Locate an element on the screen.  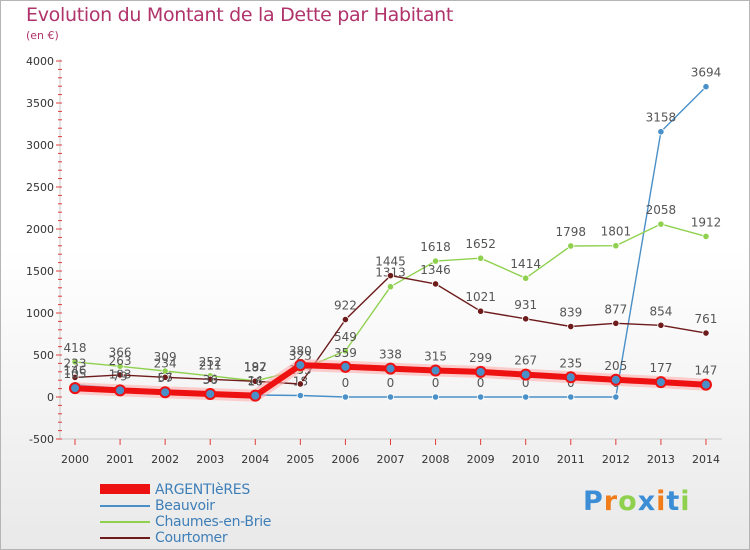
data-label-argenti-res: 267 is located at coordinates (525, 361).